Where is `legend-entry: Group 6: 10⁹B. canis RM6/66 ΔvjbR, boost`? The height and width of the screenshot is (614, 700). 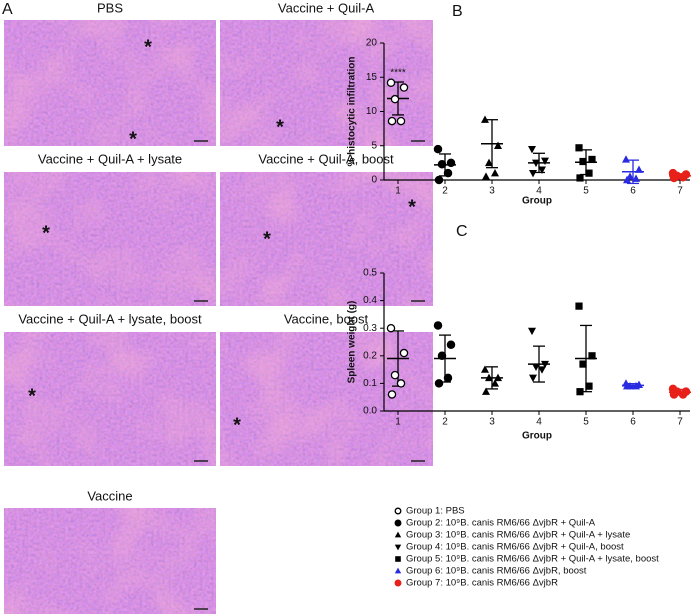 legend-entry: Group 6: 10⁹B. canis RM6/66 ΔvjbR, boost is located at coordinates (496, 571).